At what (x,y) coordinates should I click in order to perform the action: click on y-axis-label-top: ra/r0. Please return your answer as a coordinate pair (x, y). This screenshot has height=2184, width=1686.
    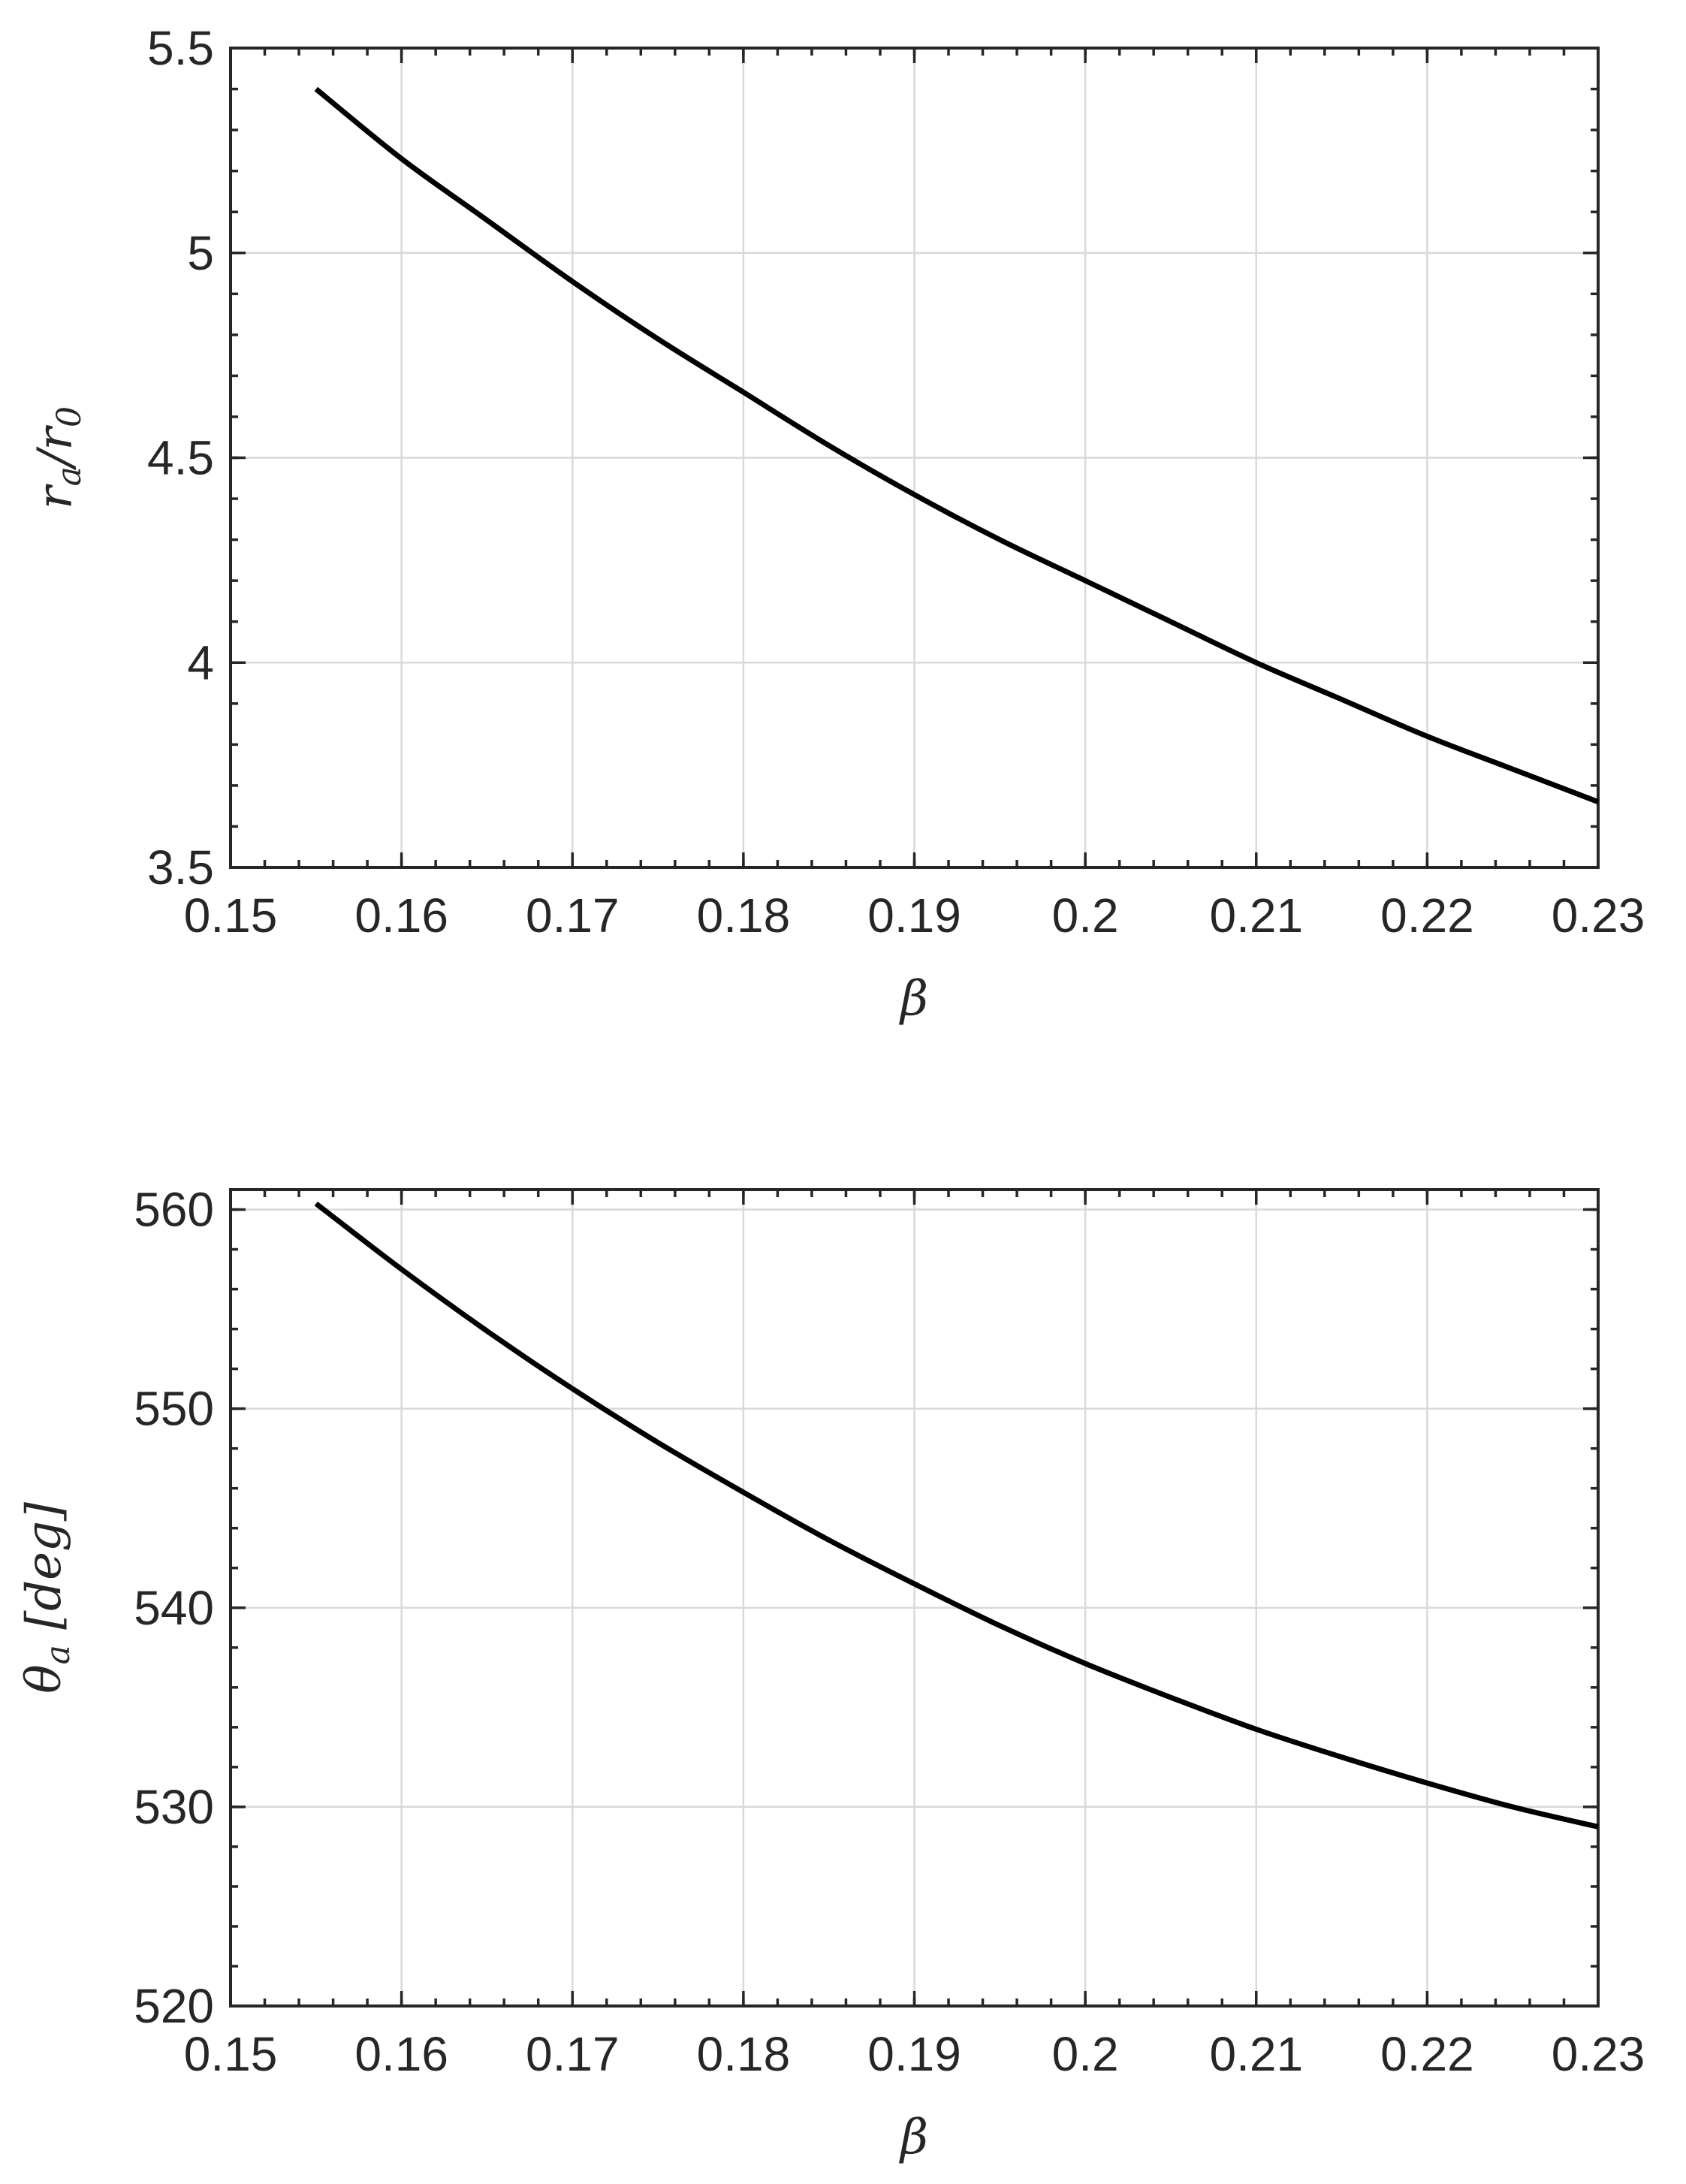
    Looking at the image, I should click on (59, 457).